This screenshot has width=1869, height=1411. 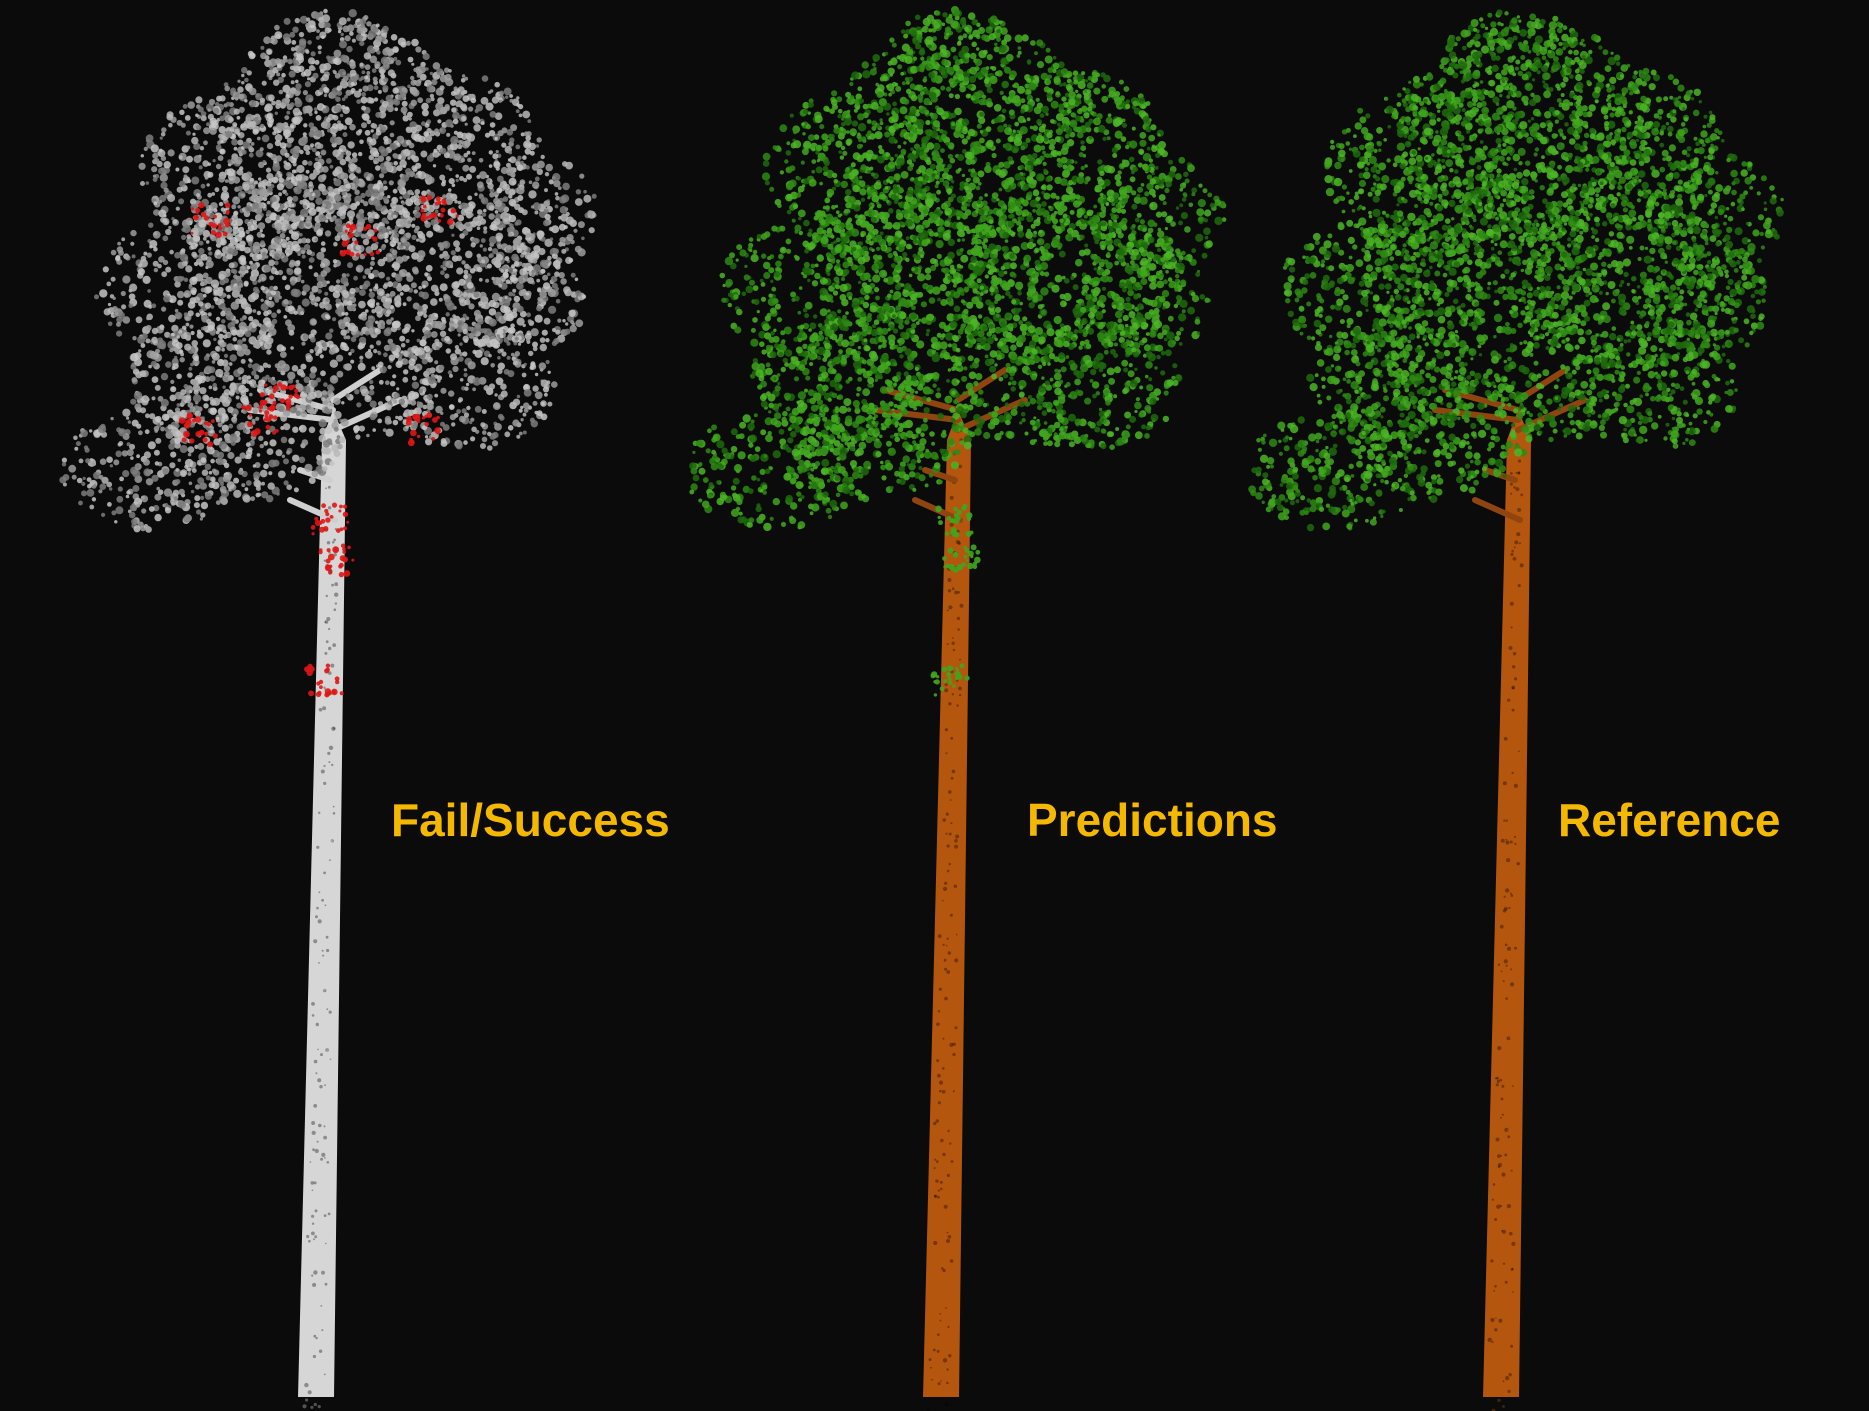 I want to click on label-predictions: Predictions, so click(x=1152, y=820).